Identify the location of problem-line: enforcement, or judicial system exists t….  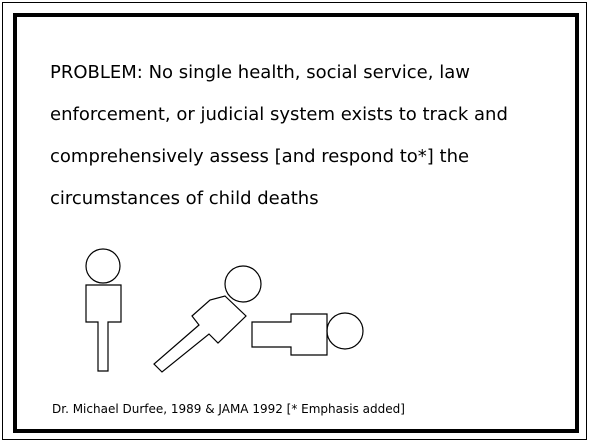
(279, 114).